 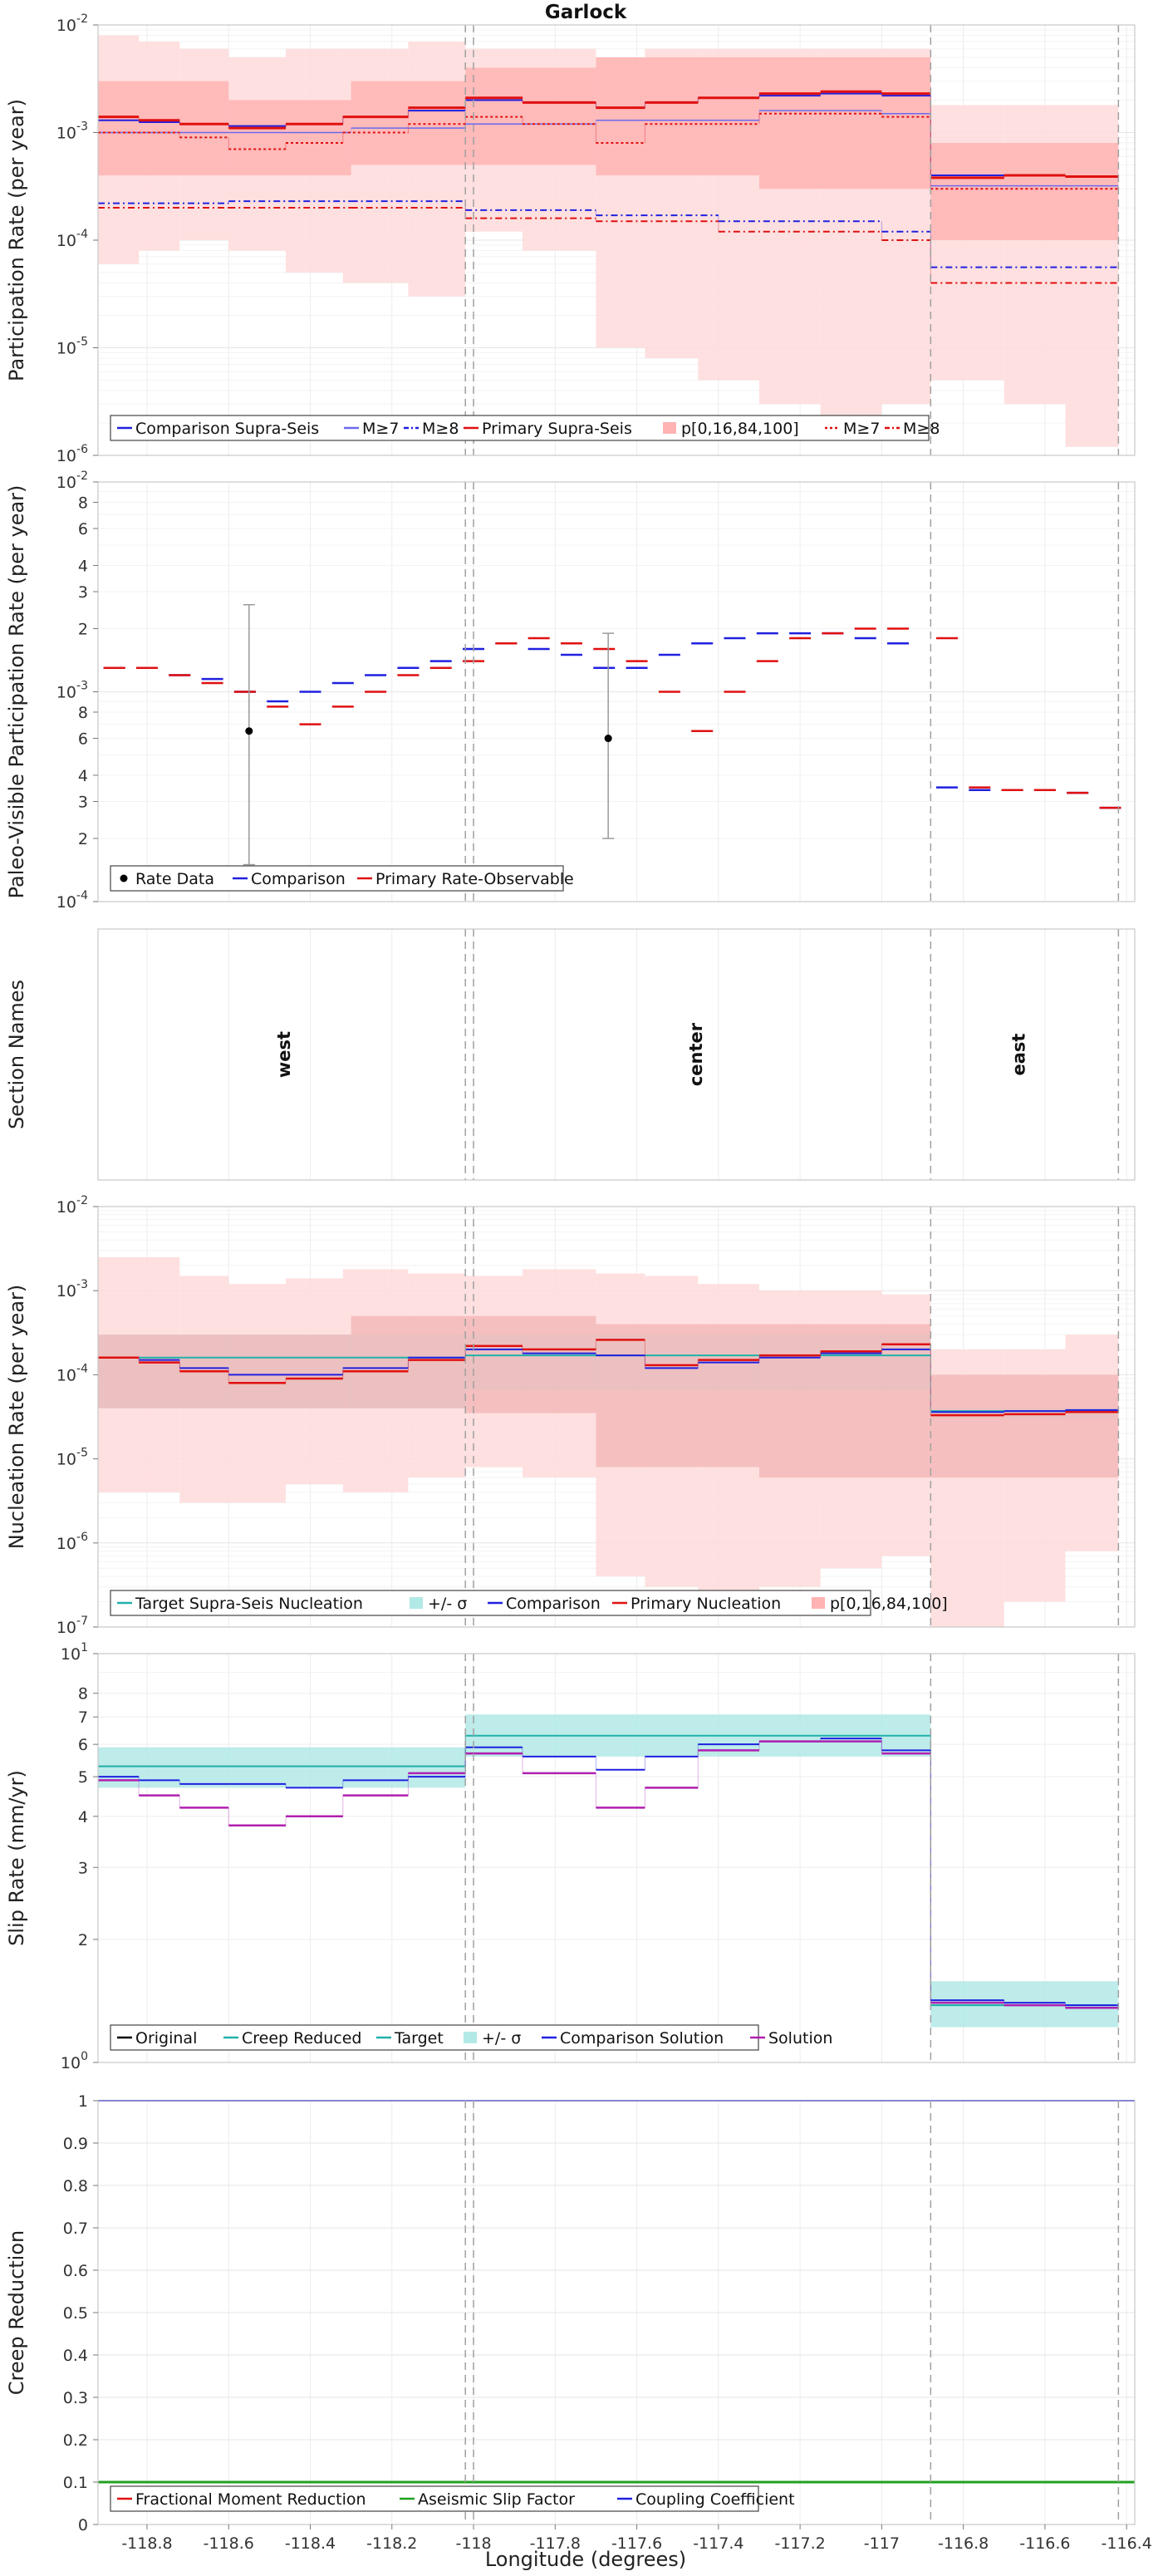 I want to click on panel-sections: west center east Section Names, so click(x=570, y=1054).